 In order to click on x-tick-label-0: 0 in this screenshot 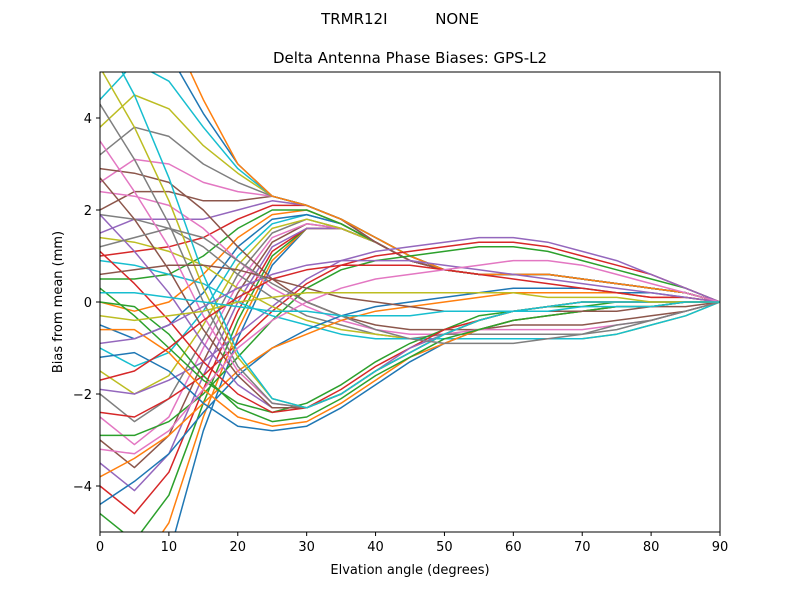, I will do `click(100, 547)`.